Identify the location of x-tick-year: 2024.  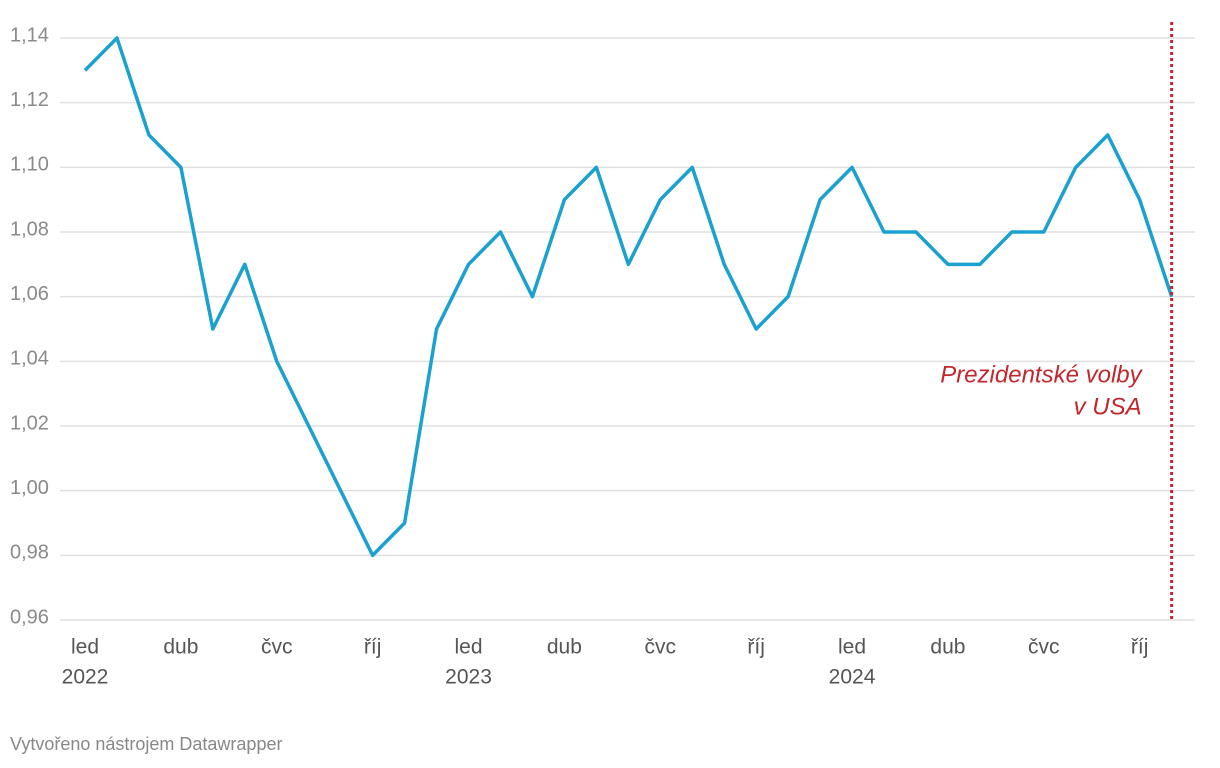
(852, 677).